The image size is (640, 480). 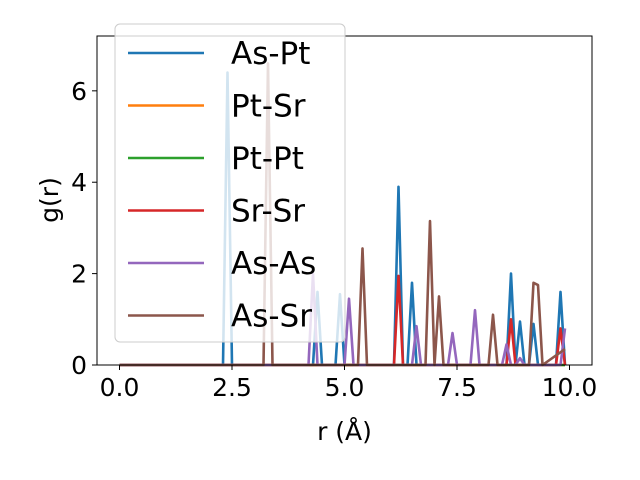 What do you see at coordinates (84, 228) in the screenshot?
I see `y-axis-ticks: 0 2 4 6` at bounding box center [84, 228].